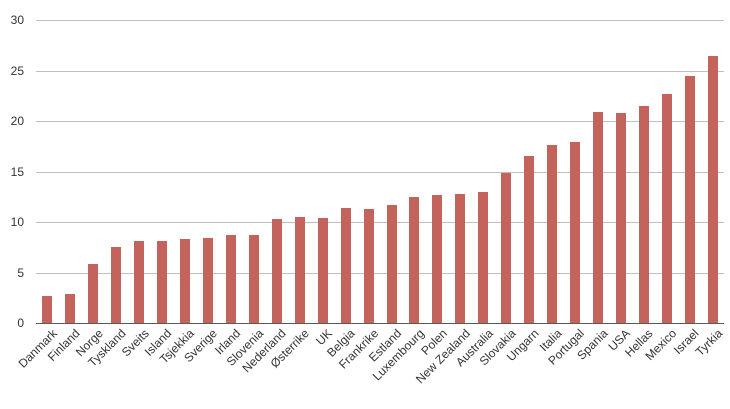  I want to click on bar-column: Danmark, so click(37, 214).